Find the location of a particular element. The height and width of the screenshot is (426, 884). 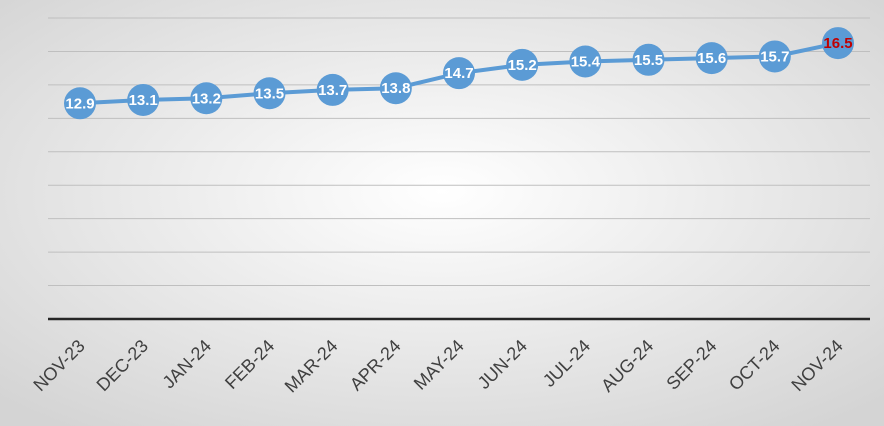

data-label: 13.2 is located at coordinates (206, 98).